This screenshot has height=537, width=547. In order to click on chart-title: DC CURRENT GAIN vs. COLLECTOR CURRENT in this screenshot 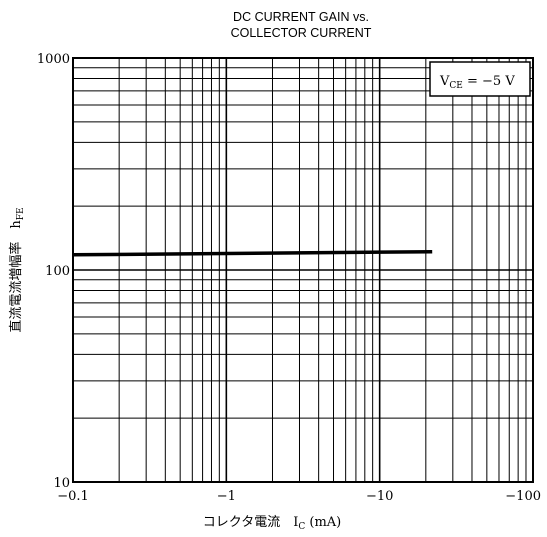, I will do `click(301, 25)`.